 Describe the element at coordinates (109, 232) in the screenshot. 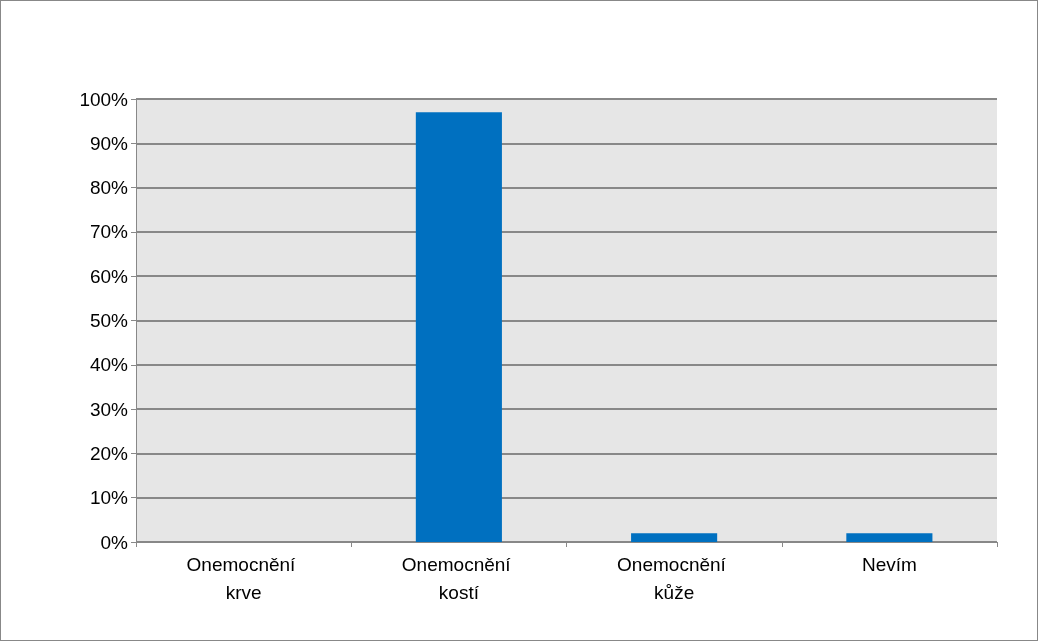

I see `y-tick-label: 70%` at that location.